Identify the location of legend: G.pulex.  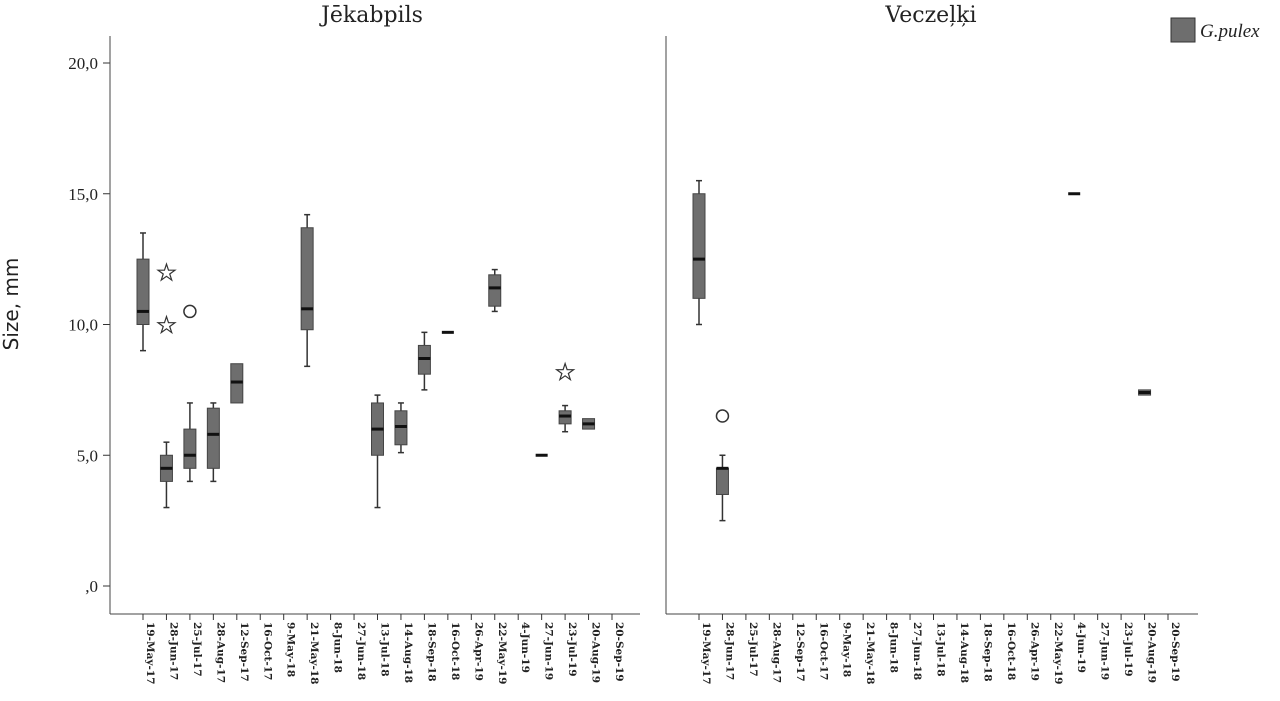
(1215, 30).